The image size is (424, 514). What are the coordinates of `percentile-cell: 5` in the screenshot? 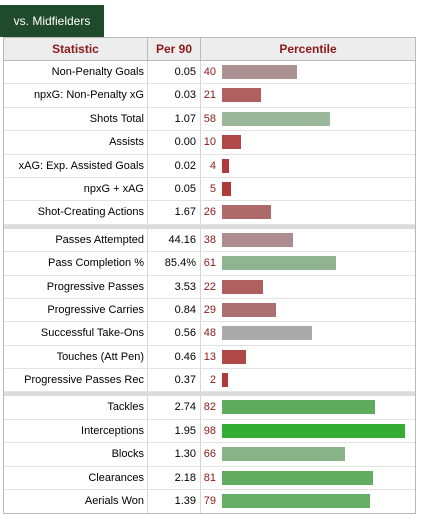 It's located at (308, 189).